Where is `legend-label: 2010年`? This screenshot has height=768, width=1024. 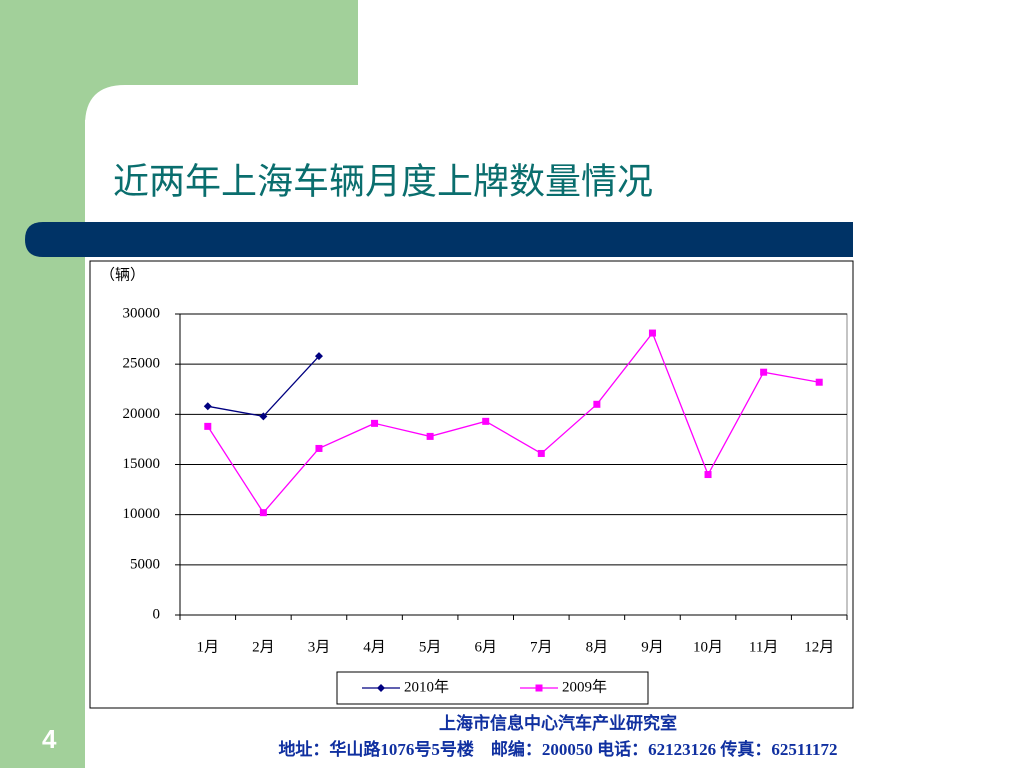 legend-label: 2010年 is located at coordinates (426, 686).